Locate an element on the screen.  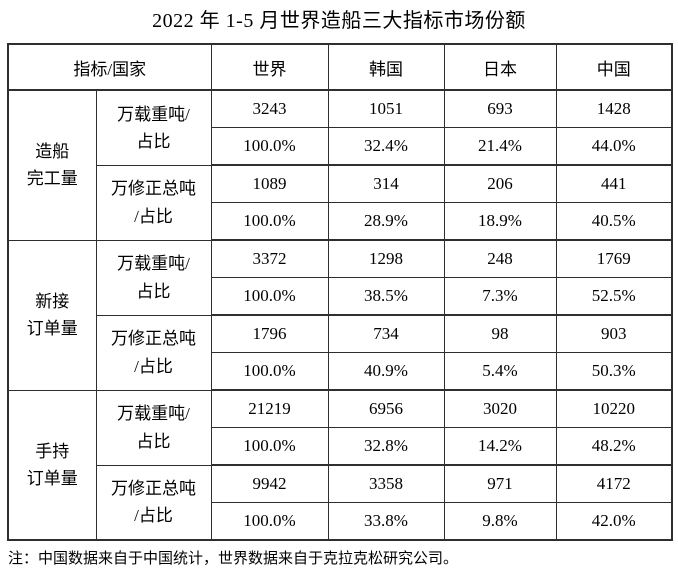
column-header-korea: 韩国 is located at coordinates (386, 67).